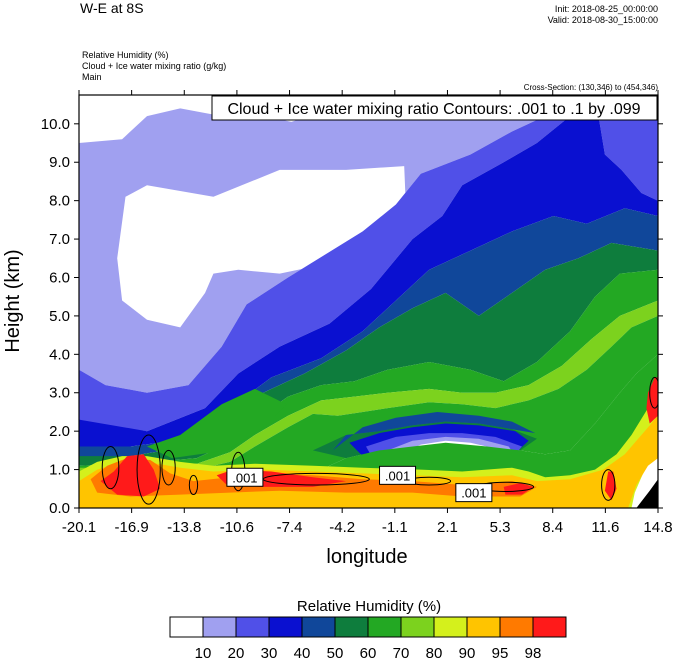  Describe the element at coordinates (605, 527) in the screenshot. I see `x-tick-label-10: 11.6` at that location.